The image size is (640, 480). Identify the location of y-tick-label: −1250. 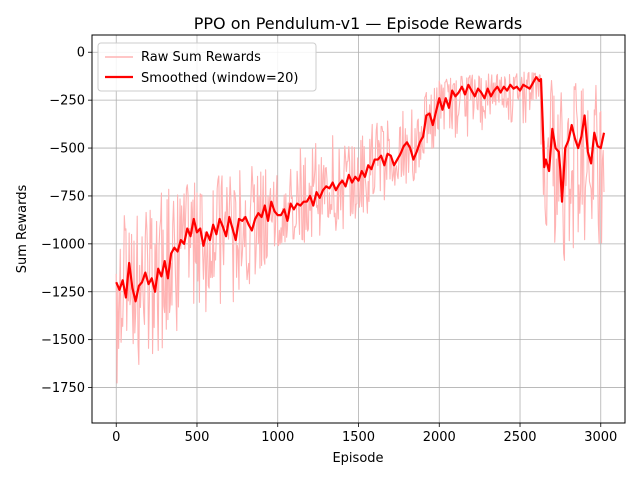
(63, 292).